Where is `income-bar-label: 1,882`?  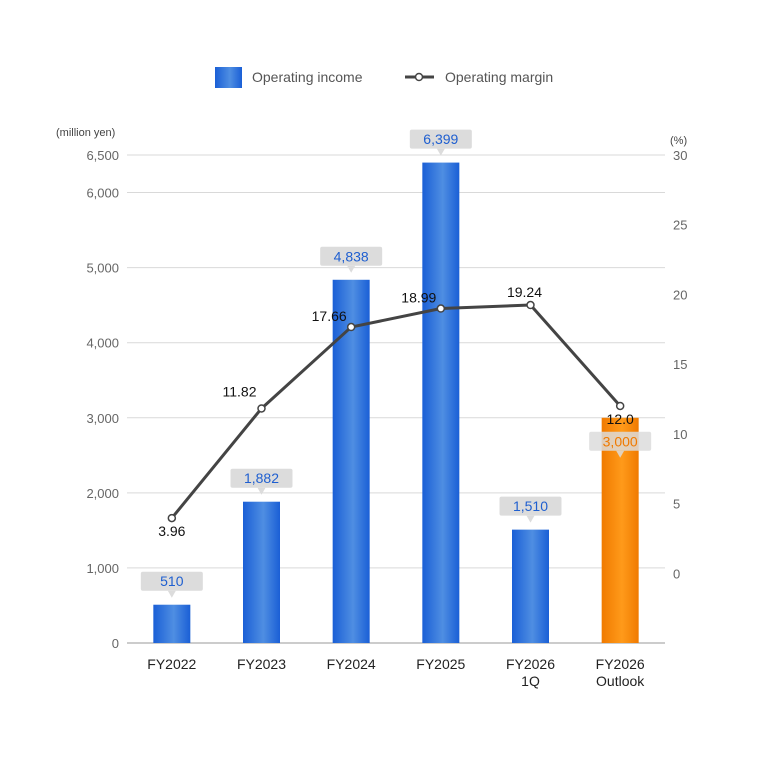
income-bar-label: 1,882 is located at coordinates (261, 481).